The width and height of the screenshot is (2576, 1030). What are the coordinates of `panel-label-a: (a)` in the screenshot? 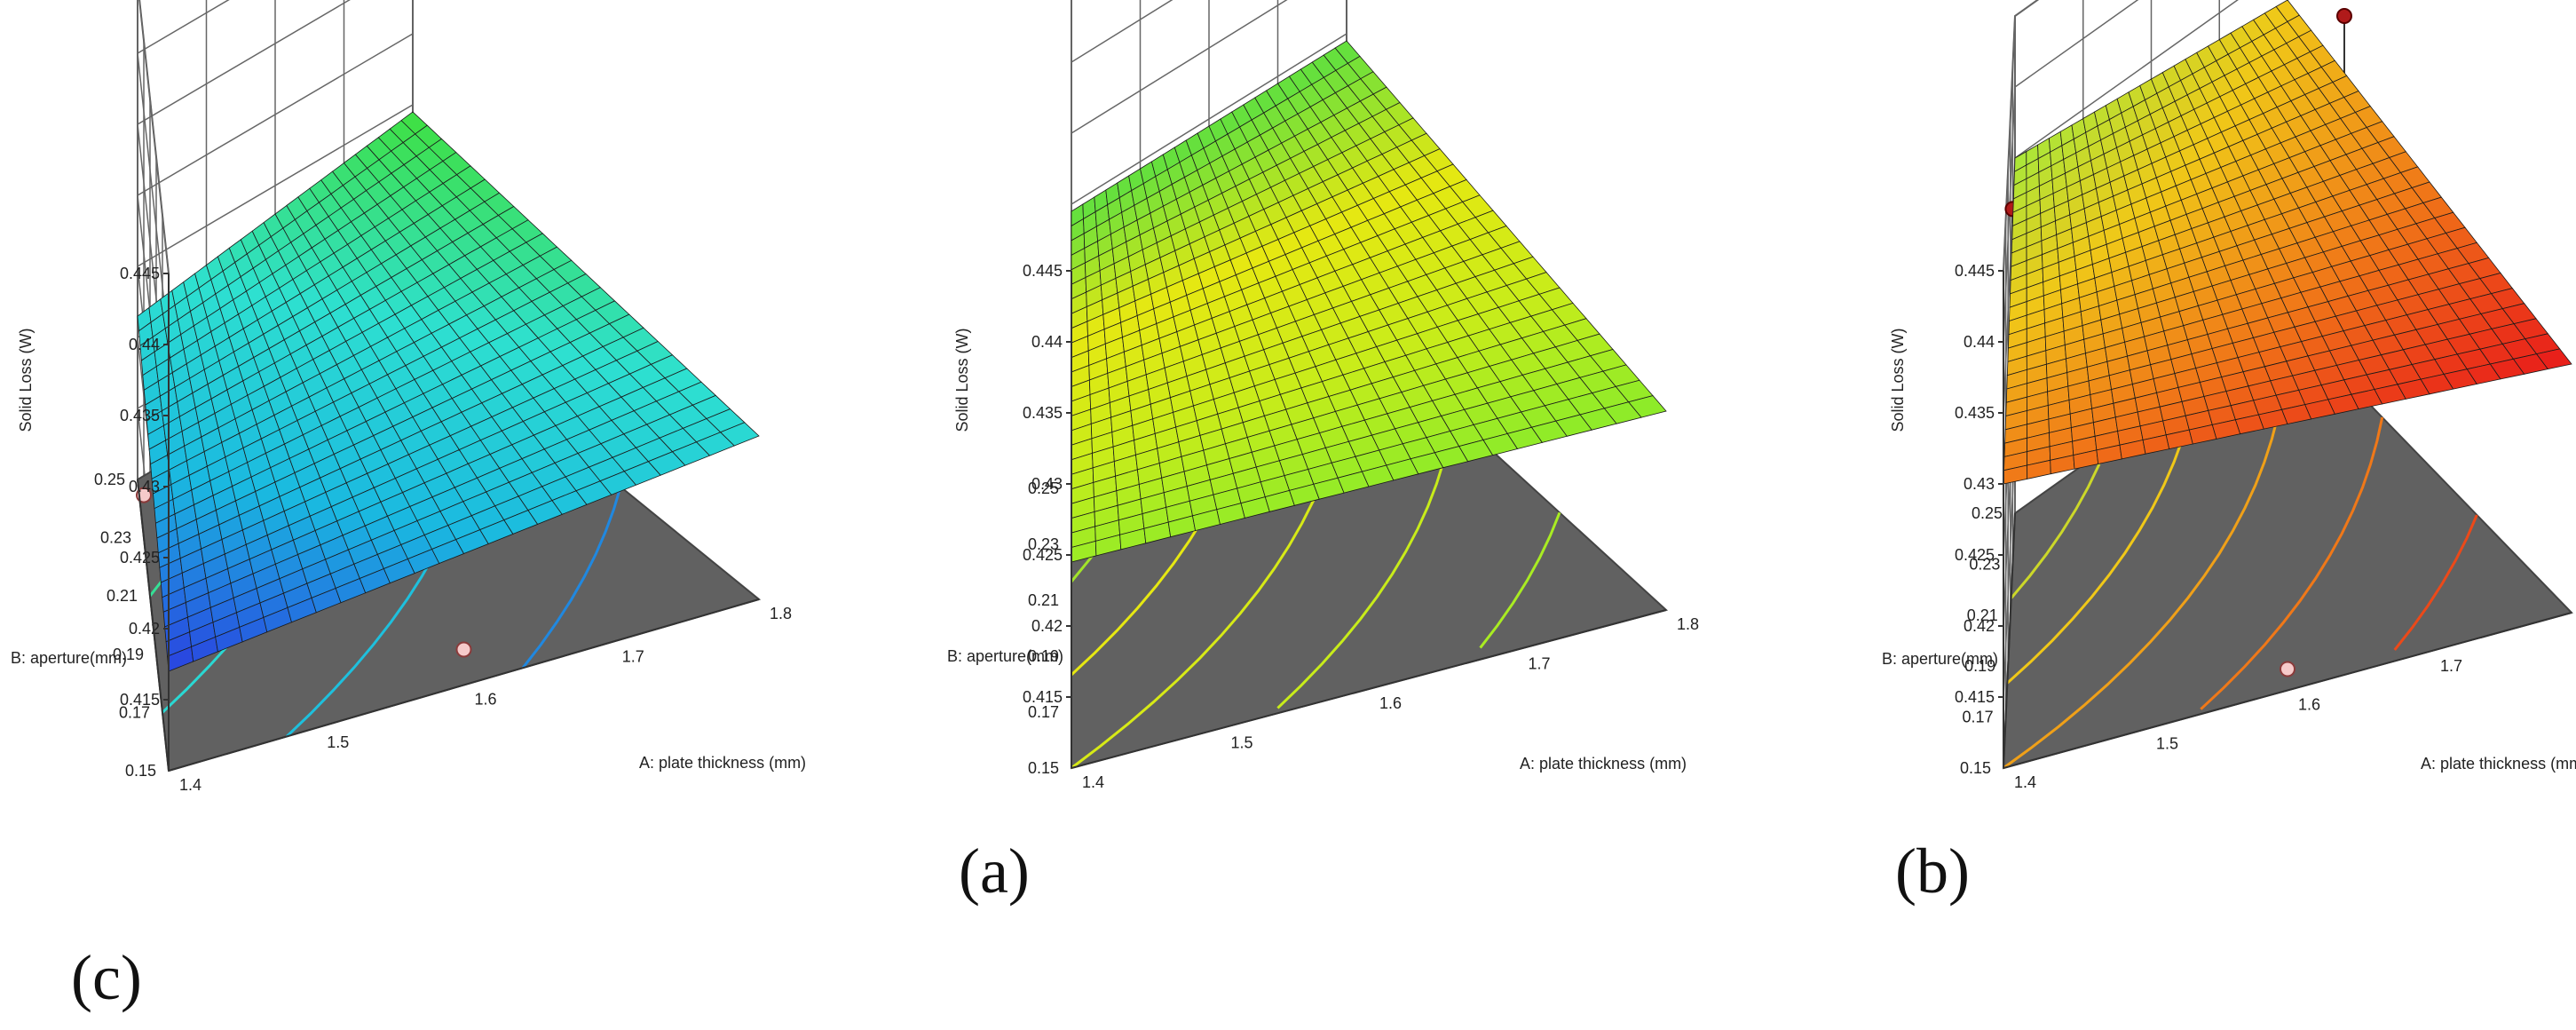 It's located at (994, 871).